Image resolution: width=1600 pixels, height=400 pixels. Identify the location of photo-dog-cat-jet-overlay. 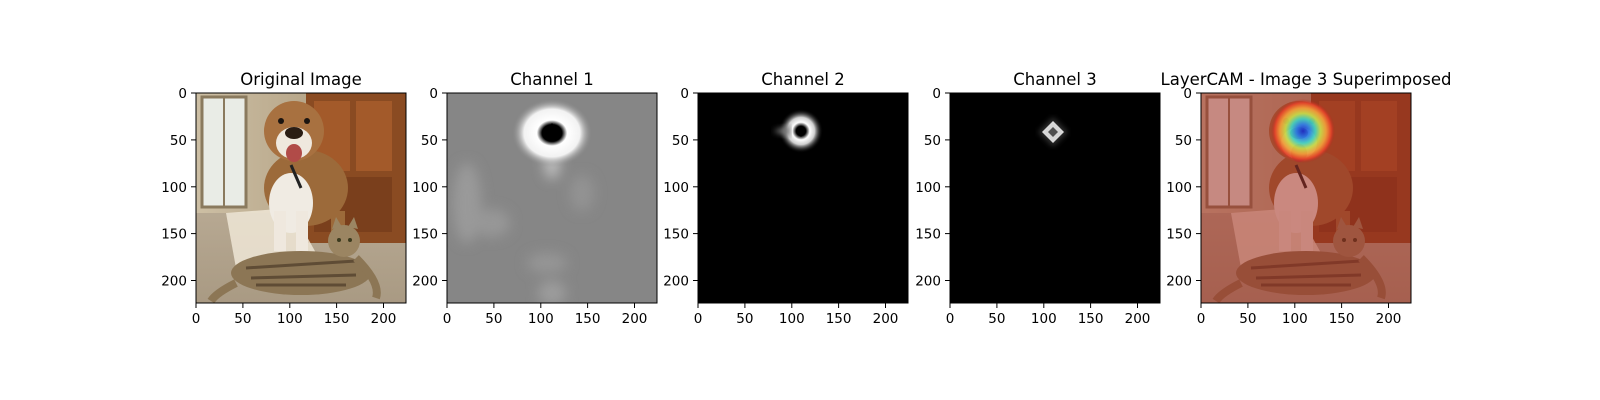
(1306, 198).